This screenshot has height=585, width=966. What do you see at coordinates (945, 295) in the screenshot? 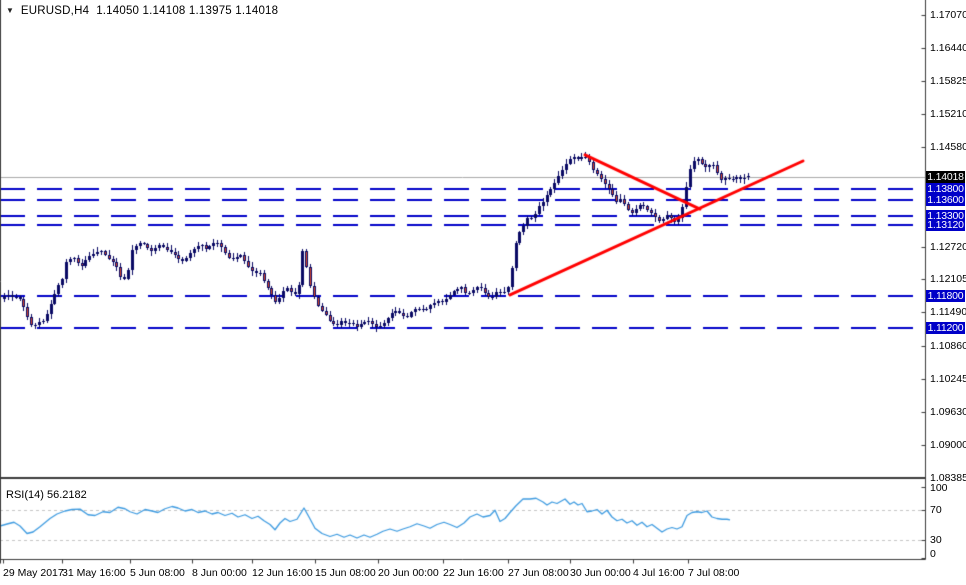
I see `level-price-badge: 1.11800` at bounding box center [945, 295].